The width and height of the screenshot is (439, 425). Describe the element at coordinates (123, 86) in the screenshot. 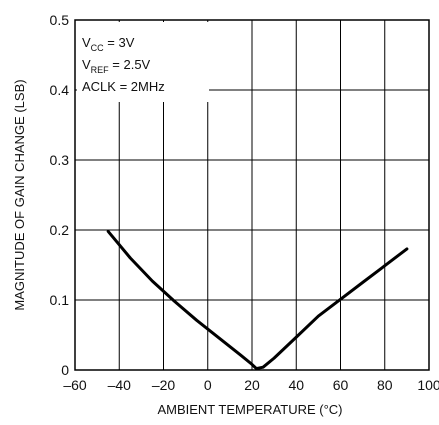

I see `annotation-aclk: ACLK = 2MHz` at that location.